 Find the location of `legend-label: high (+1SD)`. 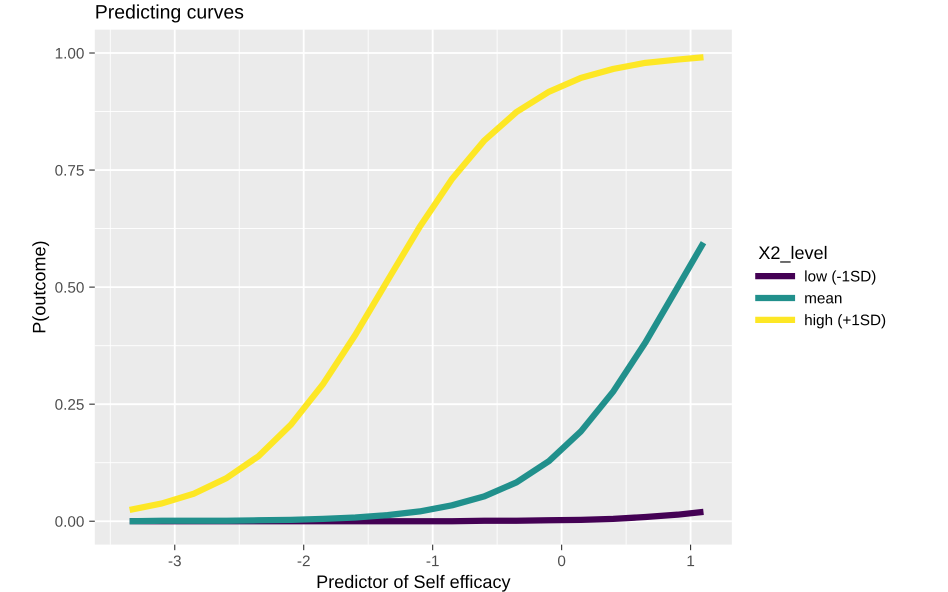

legend-label: high (+1SD) is located at coordinates (845, 321).